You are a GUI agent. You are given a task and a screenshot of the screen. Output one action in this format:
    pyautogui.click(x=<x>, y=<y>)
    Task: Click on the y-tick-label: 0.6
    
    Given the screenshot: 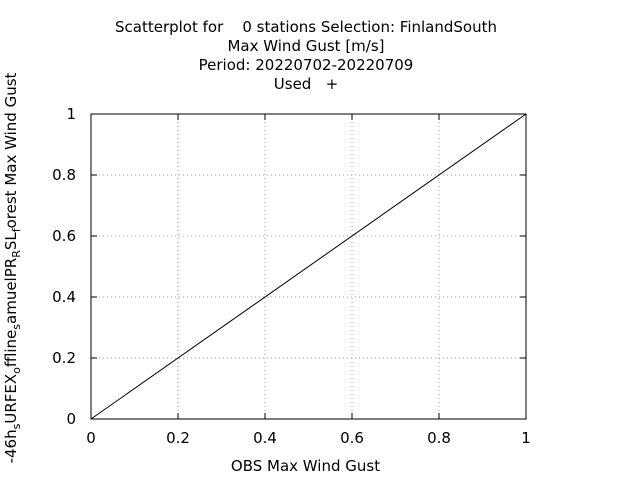 What is the action you would take?
    pyautogui.click(x=64, y=236)
    